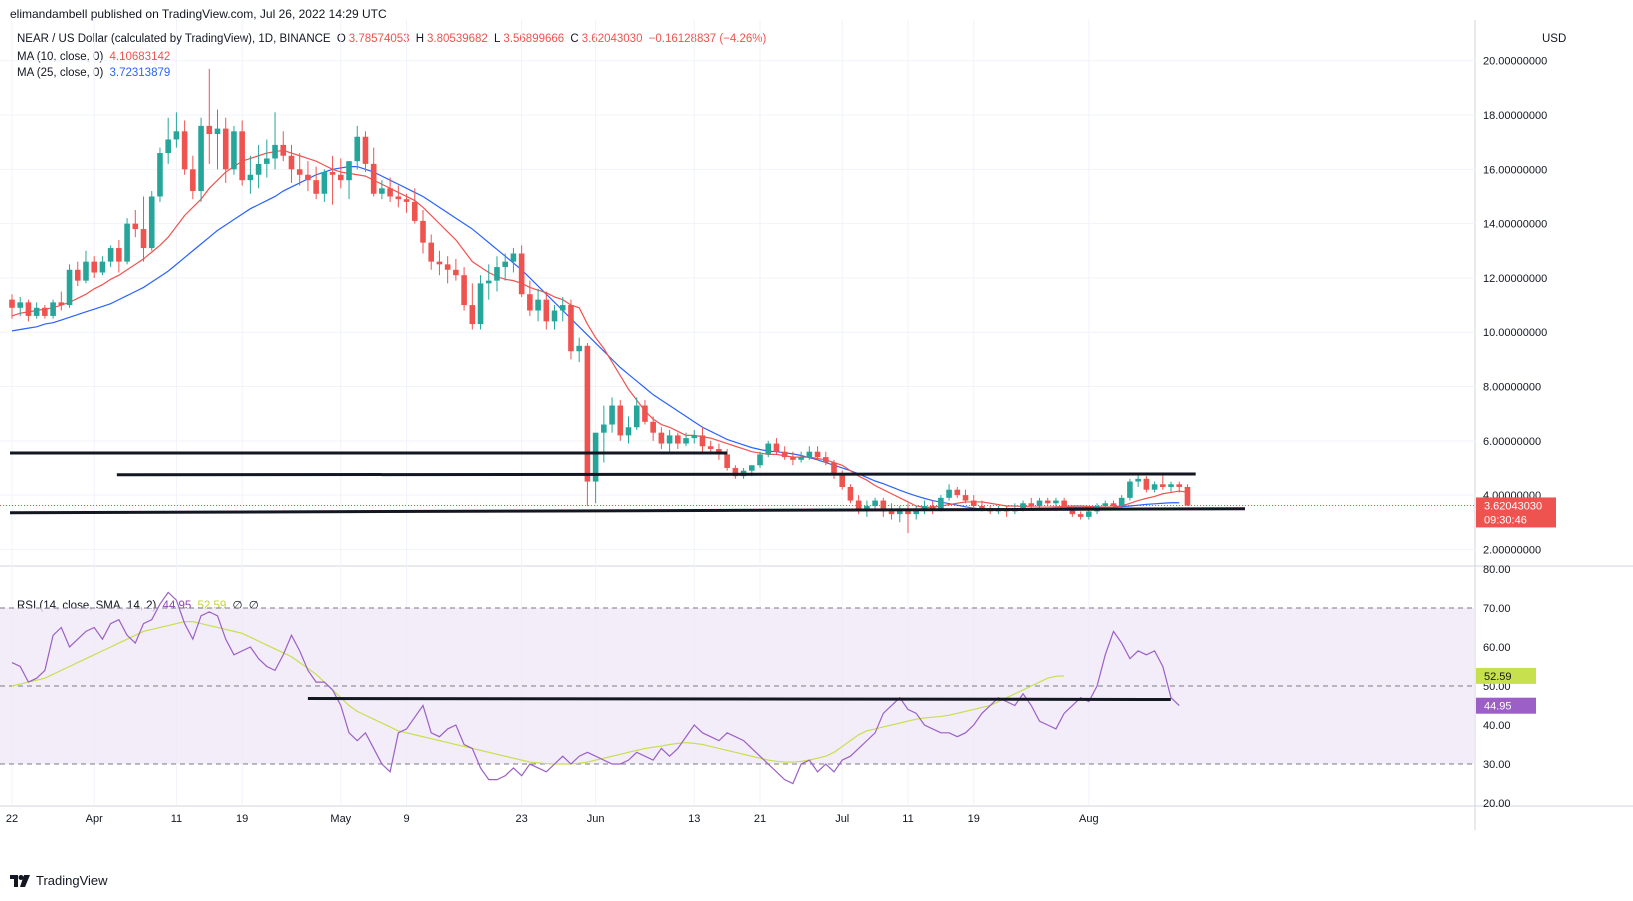 The width and height of the screenshot is (1633, 901). Describe the element at coordinates (522, 819) in the screenshot. I see `time-tick-label: 23` at that location.